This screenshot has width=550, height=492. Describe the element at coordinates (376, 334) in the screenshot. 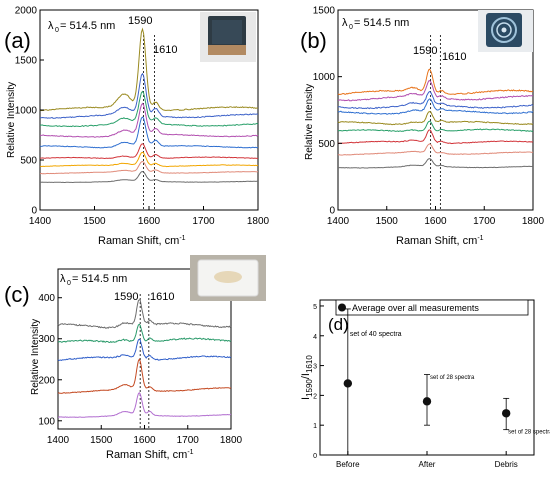

I see `panel-d-annotation: set of 40 spectra` at that location.